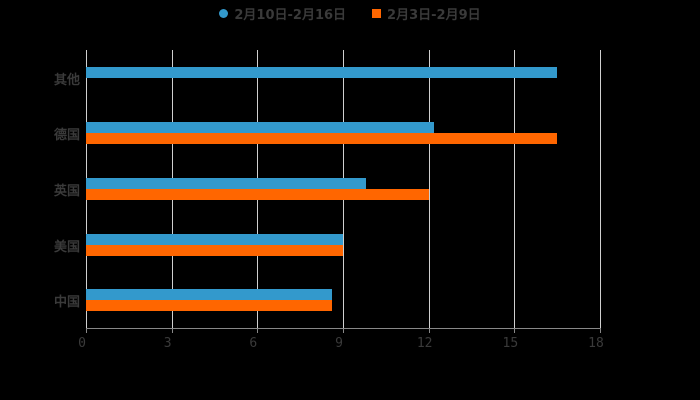 This screenshot has width=700, height=400. I want to click on legend-label: 2月3日-2月9日, so click(434, 15).